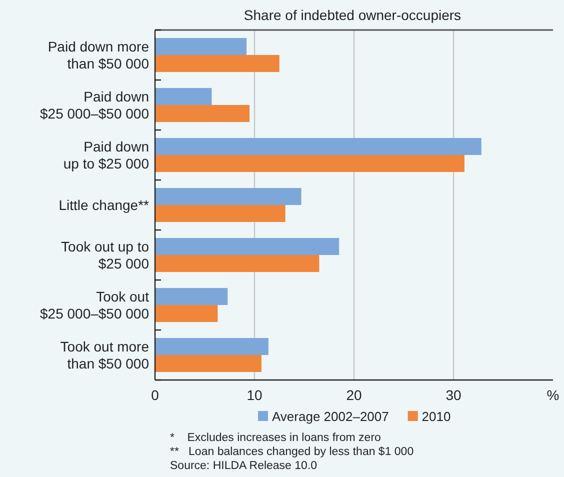  I want to click on legend-label: 2010, so click(436, 416).